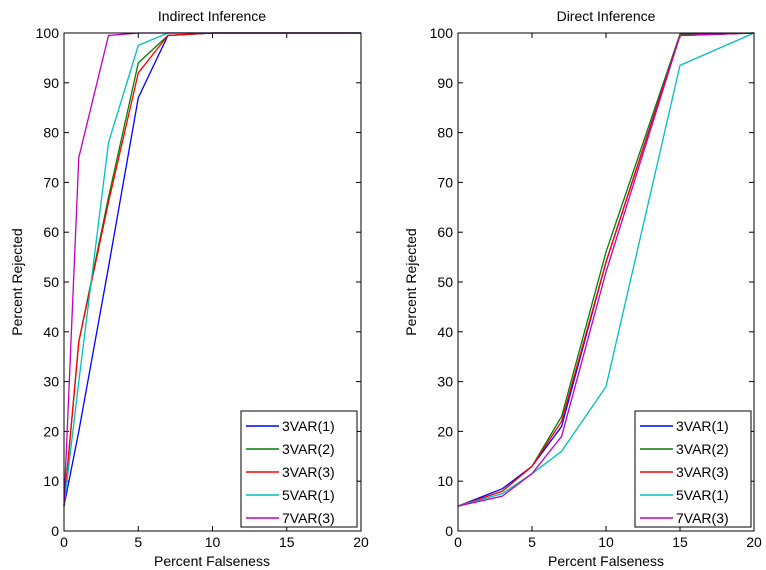 Image resolution: width=766 pixels, height=570 pixels. I want to click on chart-title: Indirect Inference, so click(212, 16).